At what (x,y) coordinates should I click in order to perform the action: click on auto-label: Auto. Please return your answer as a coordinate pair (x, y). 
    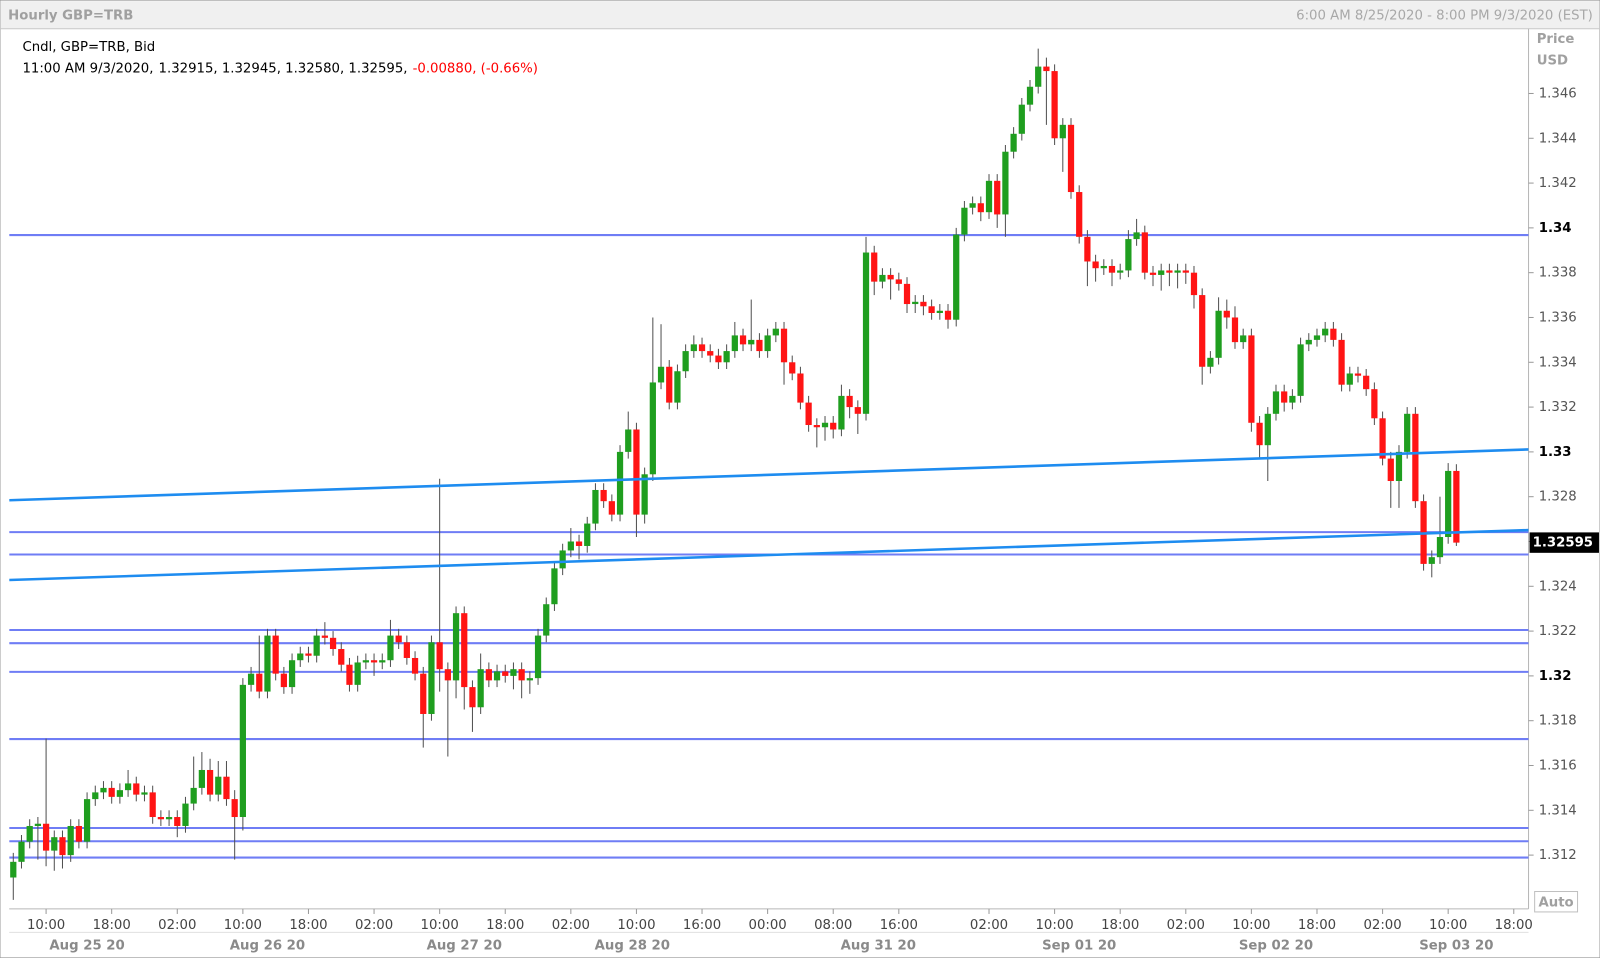
    Looking at the image, I should click on (1556, 903).